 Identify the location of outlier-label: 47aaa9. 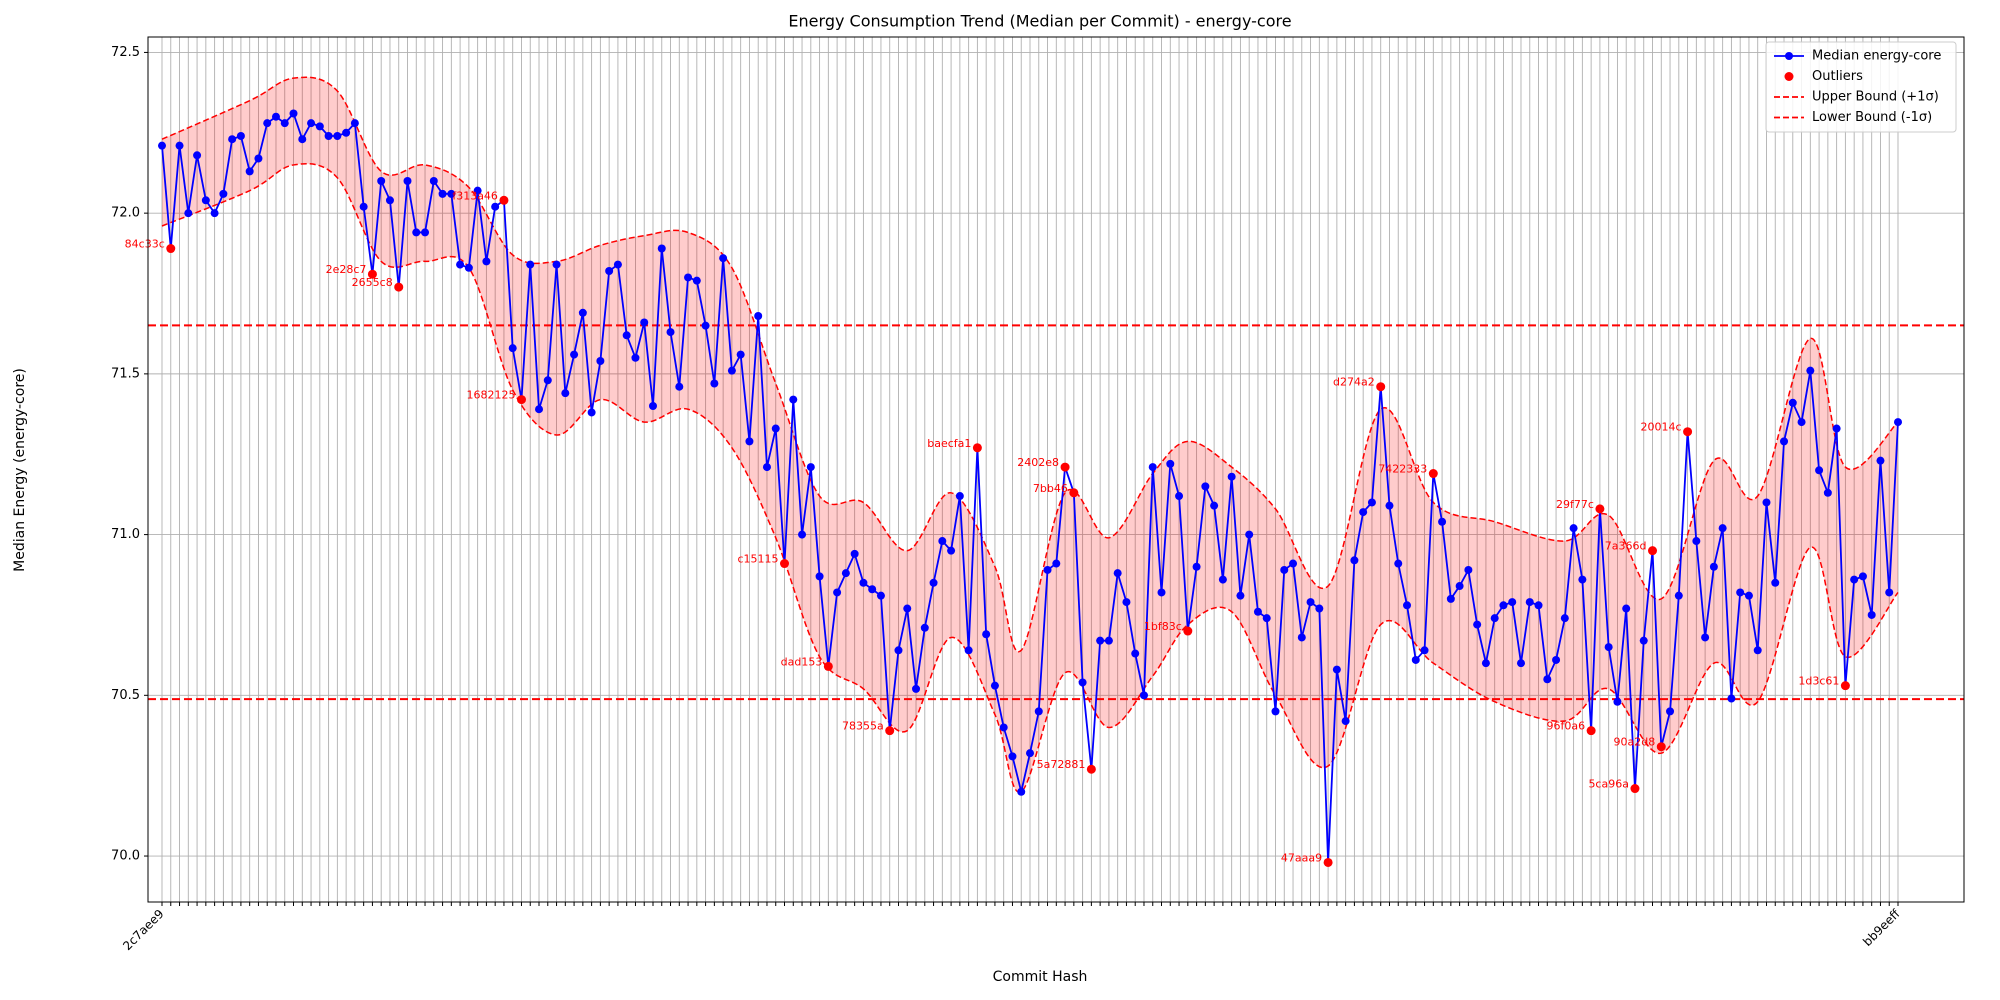
(1301, 857).